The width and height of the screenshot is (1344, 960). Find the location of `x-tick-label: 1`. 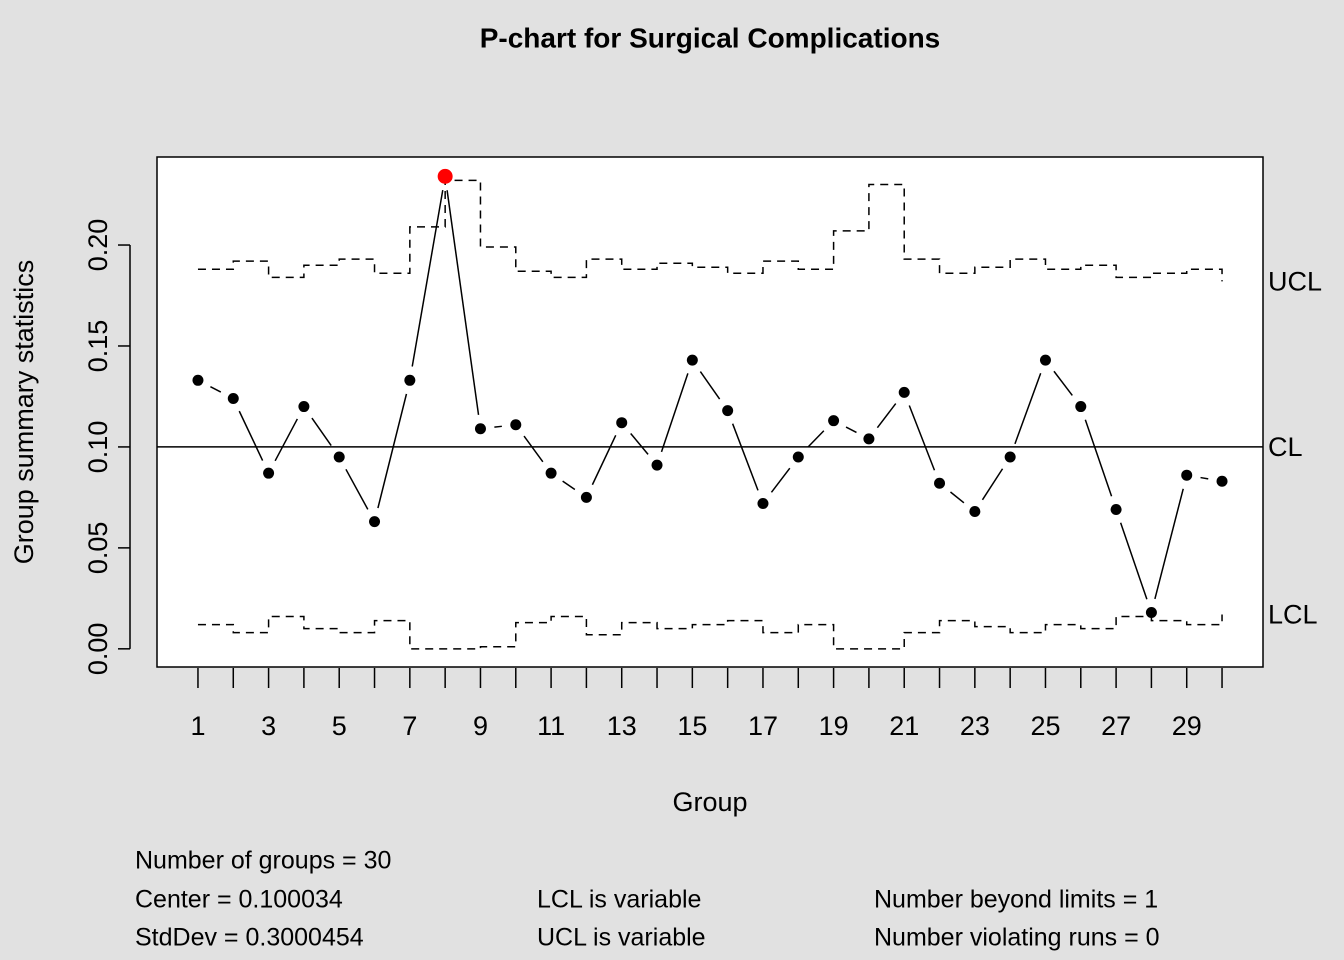

x-tick-label: 1 is located at coordinates (197, 726).